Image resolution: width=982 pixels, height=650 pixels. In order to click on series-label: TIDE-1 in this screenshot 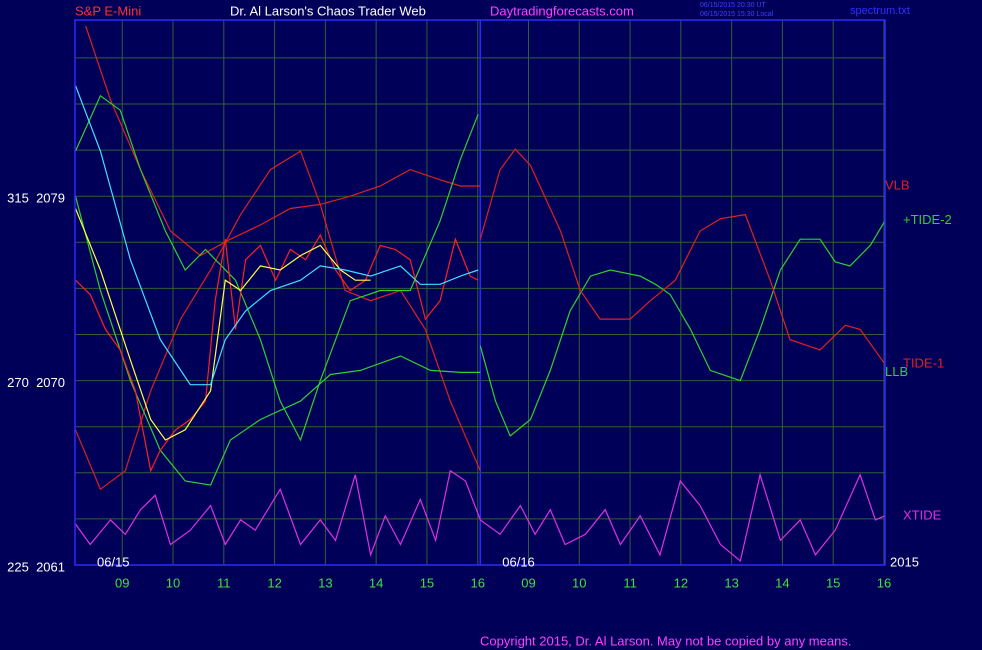, I will do `click(923, 363)`.